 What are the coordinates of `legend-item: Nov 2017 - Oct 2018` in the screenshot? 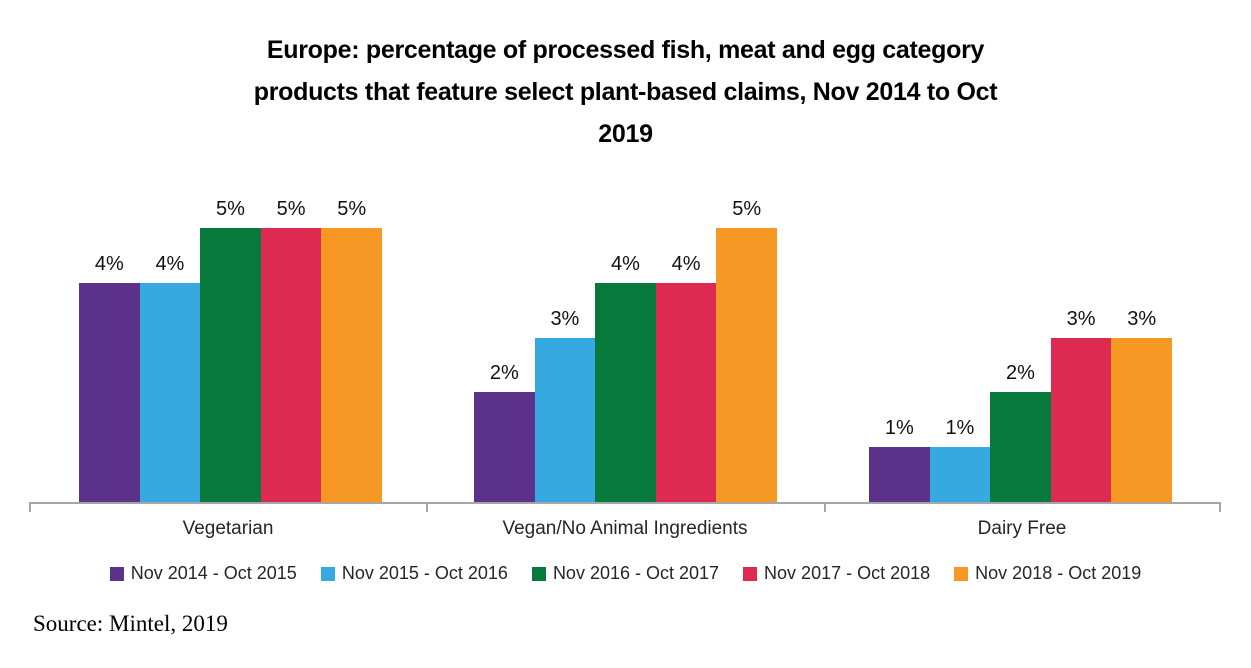 It's located at (836, 573).